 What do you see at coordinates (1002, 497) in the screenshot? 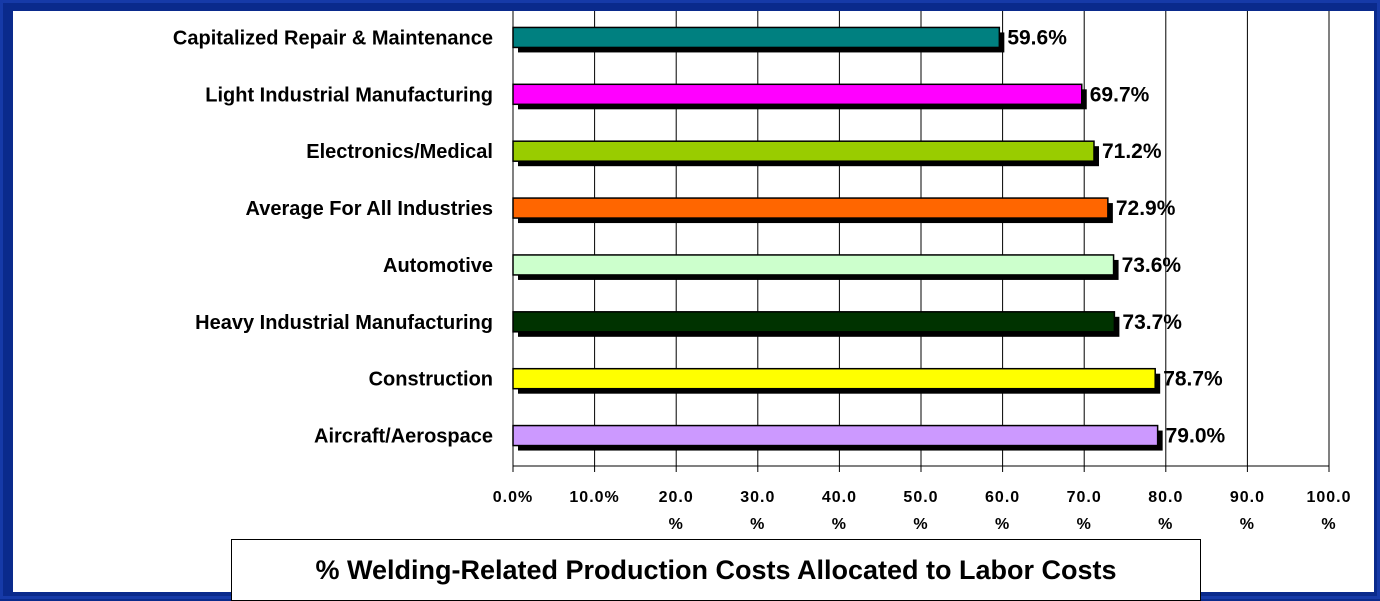
I see `x-tick-label: 60.0` at bounding box center [1002, 497].